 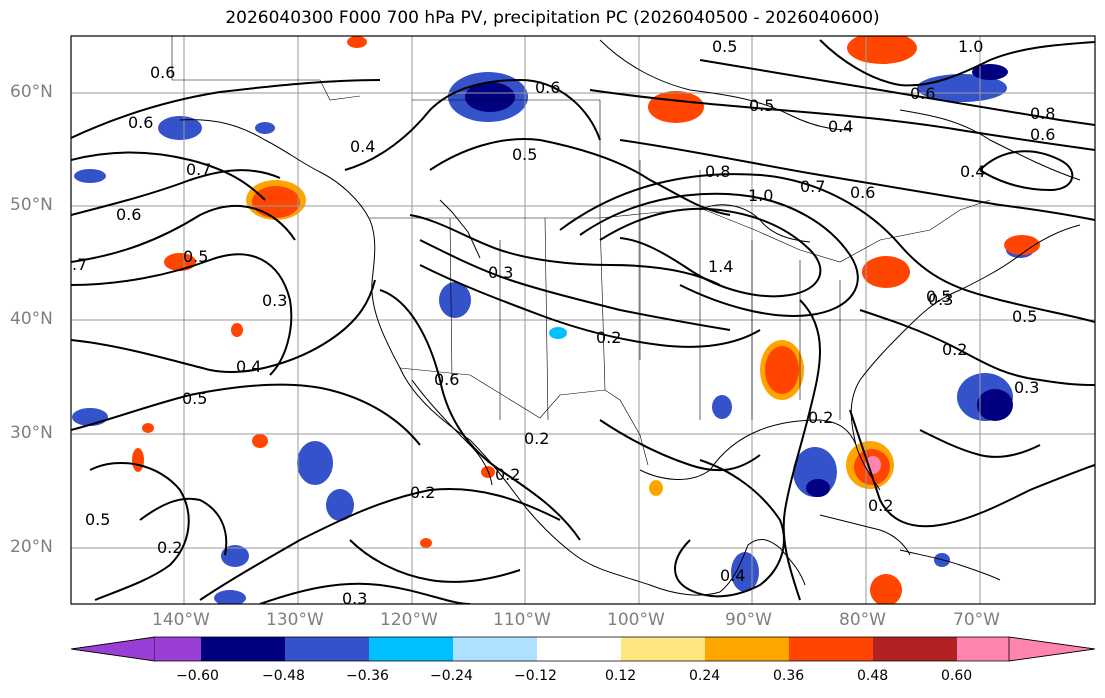 What do you see at coordinates (720, 266) in the screenshot?
I see `contour-label: 1.4` at bounding box center [720, 266].